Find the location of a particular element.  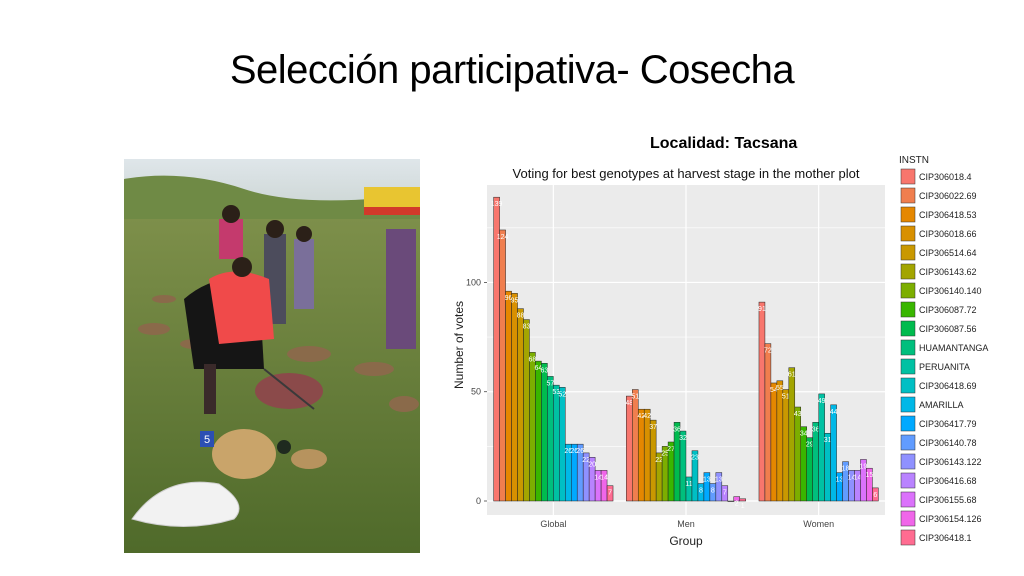

bar-value-label: 2 is located at coordinates (737, 504).